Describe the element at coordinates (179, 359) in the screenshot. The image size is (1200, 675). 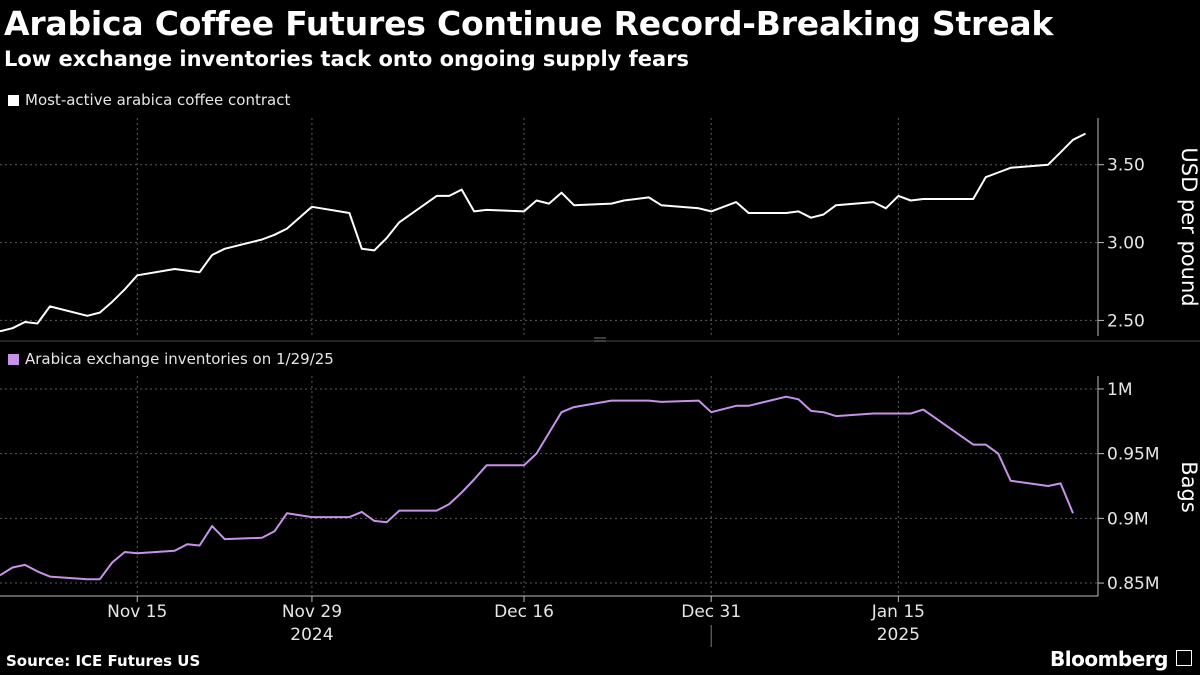
I see `legend-inventory-label: Arabica exchange inventories on 1/29/25` at that location.